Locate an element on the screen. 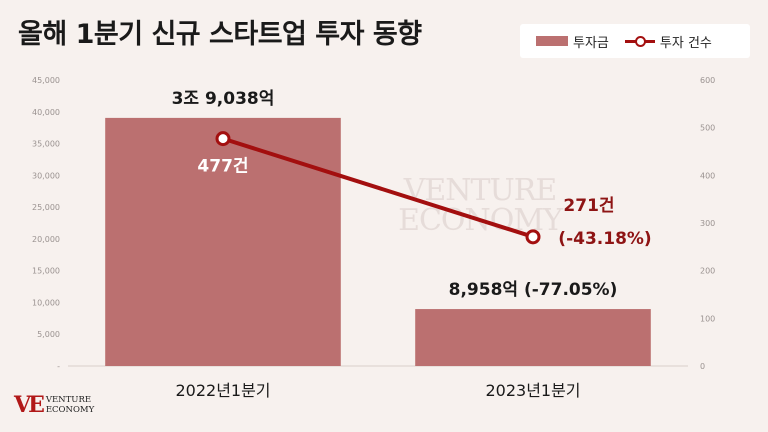  legend-line-label: 투자 건수 is located at coordinates (685, 43).